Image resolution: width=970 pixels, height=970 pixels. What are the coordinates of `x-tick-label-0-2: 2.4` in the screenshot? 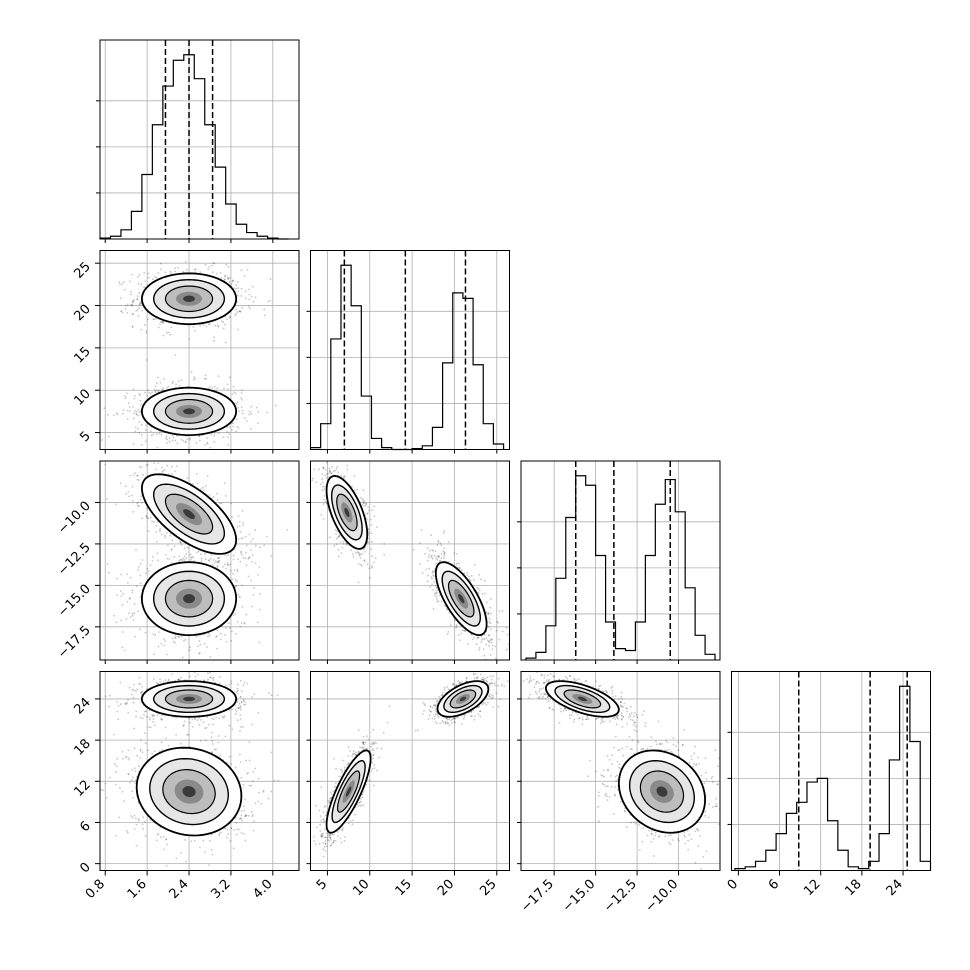 It's located at (179, 889).